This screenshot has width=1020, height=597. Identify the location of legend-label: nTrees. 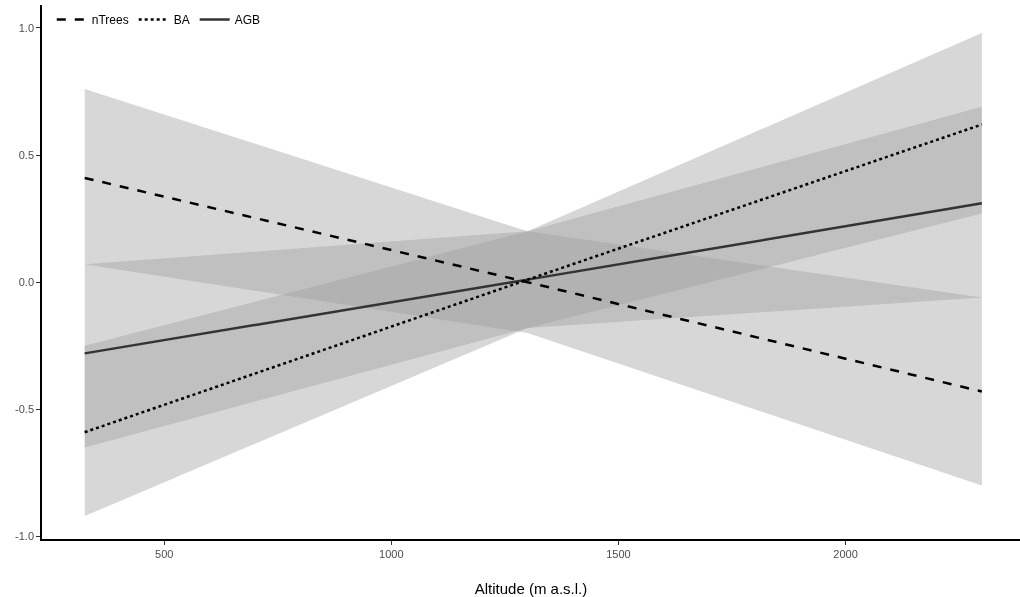
(110, 20).